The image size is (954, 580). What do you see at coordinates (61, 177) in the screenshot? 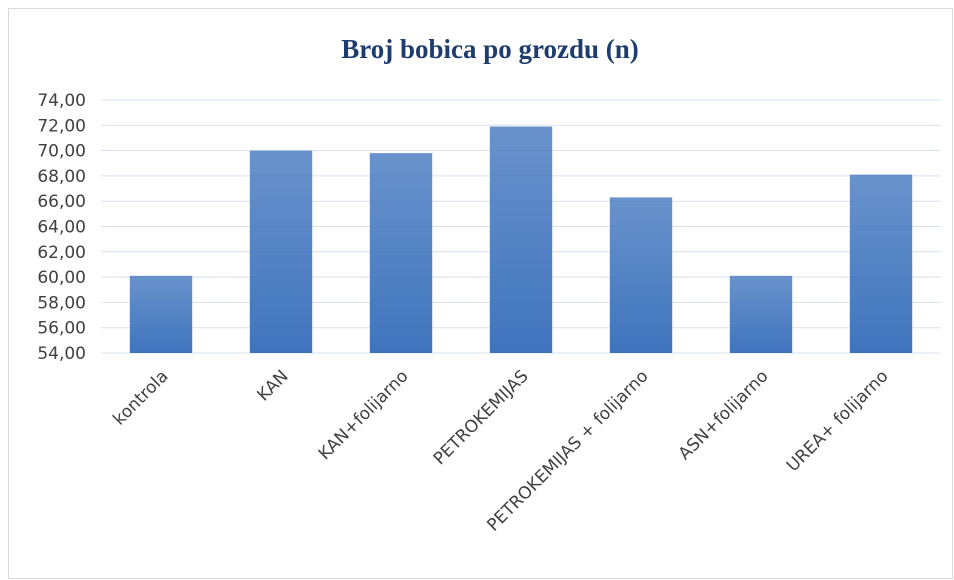
I see `y-tick-label: 68,00` at bounding box center [61, 177].